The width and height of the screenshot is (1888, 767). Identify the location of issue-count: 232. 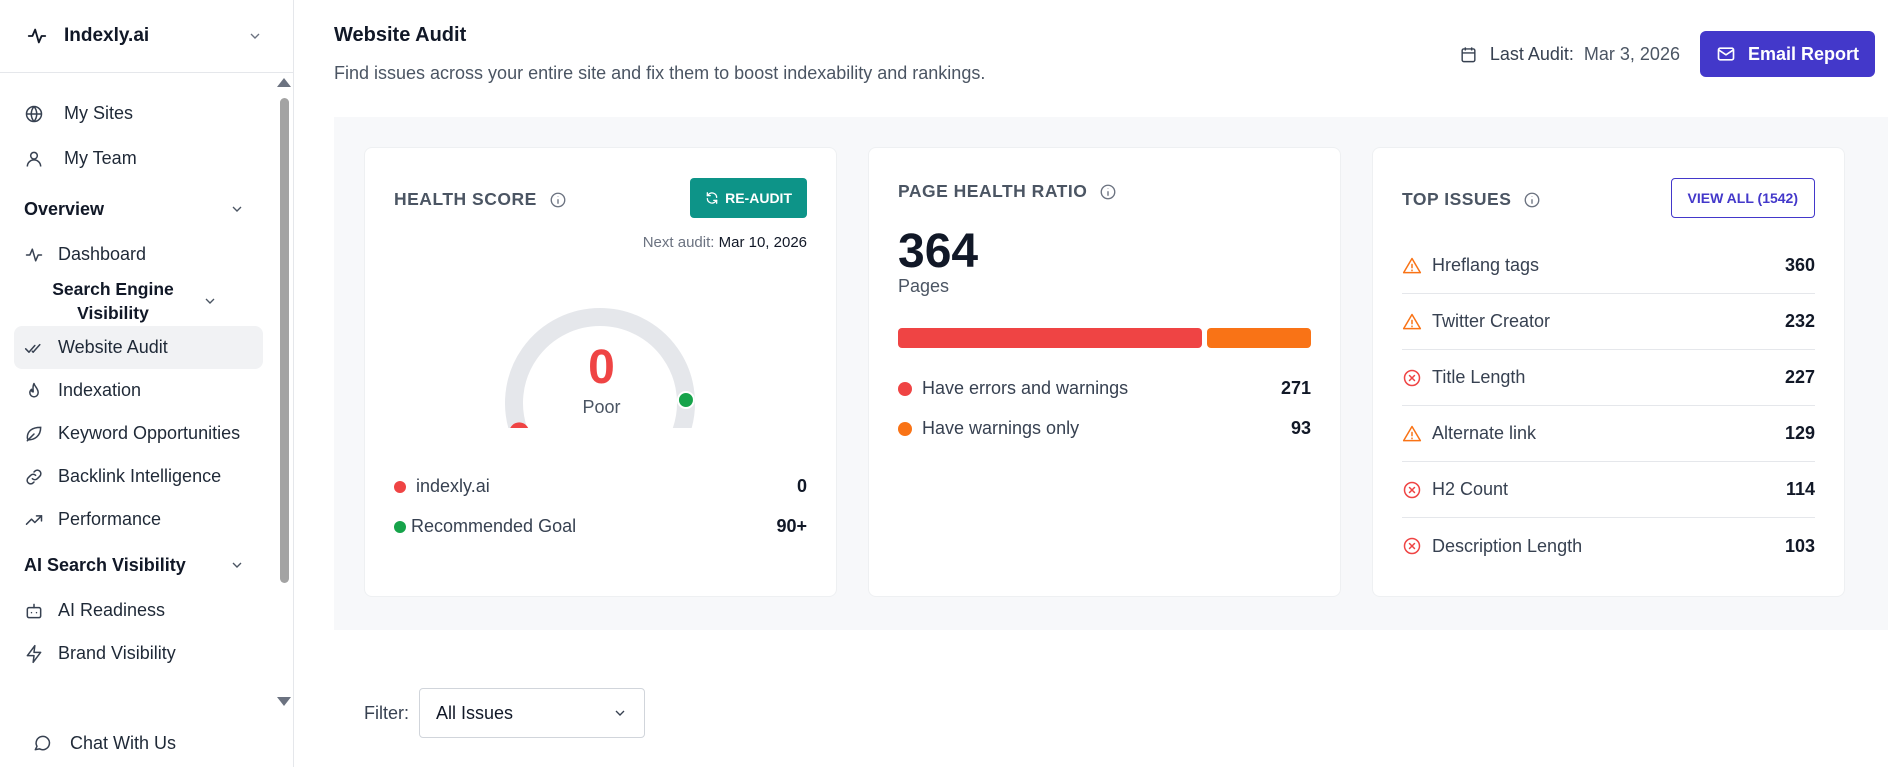
(1799, 321).